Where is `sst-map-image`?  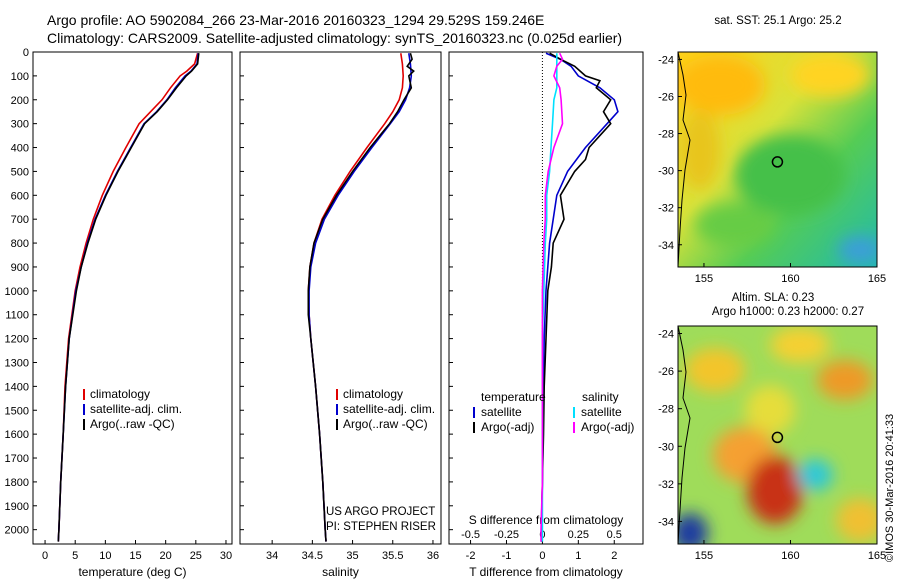 sst-map-image is located at coordinates (777, 159).